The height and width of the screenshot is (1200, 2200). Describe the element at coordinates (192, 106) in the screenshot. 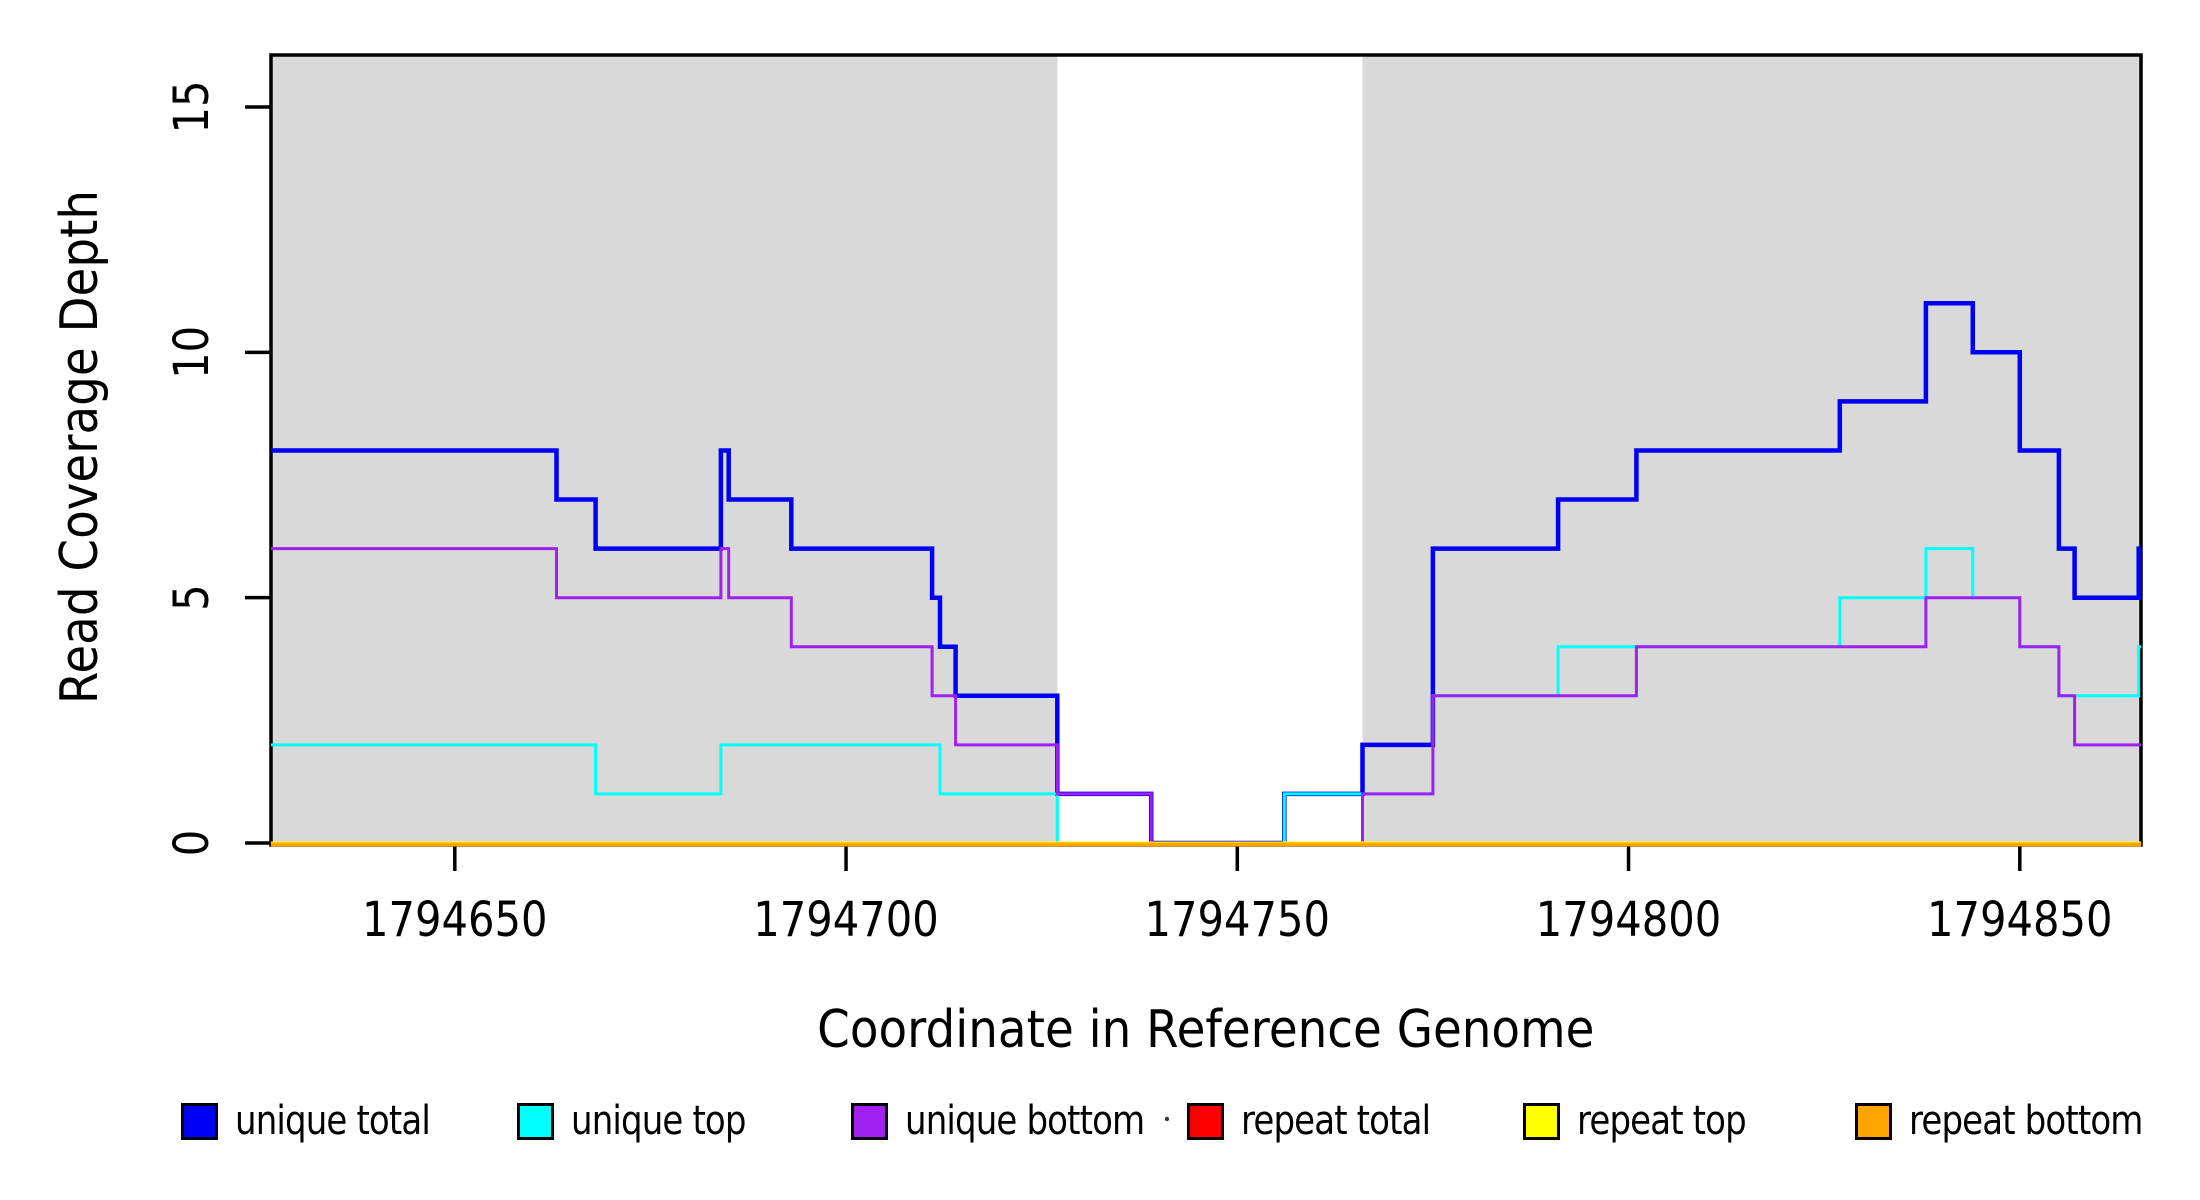

I see `y-tick-label: 15` at that location.